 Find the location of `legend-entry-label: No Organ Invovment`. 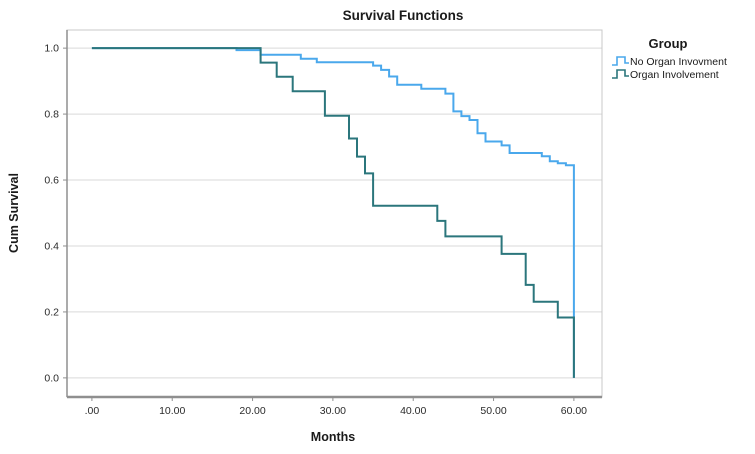

legend-entry-label: No Organ Invovment is located at coordinates (678, 62).